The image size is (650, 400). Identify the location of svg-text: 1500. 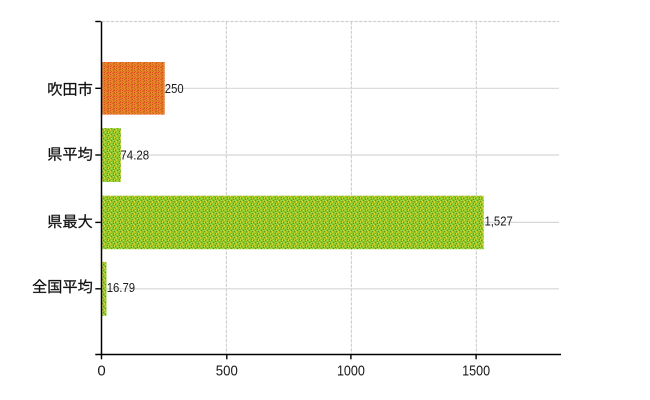
(476, 370).